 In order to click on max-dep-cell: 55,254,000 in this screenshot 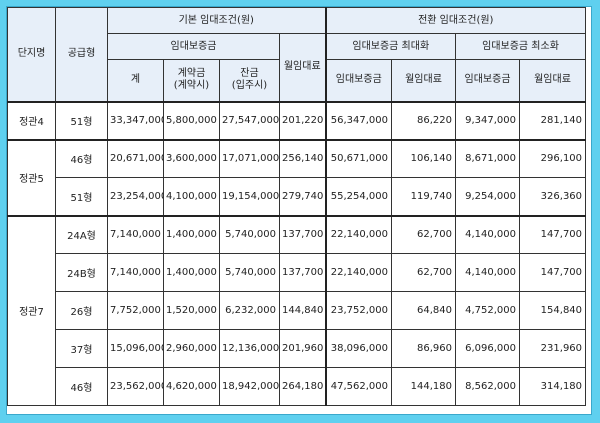, I will do `click(358, 196)`.